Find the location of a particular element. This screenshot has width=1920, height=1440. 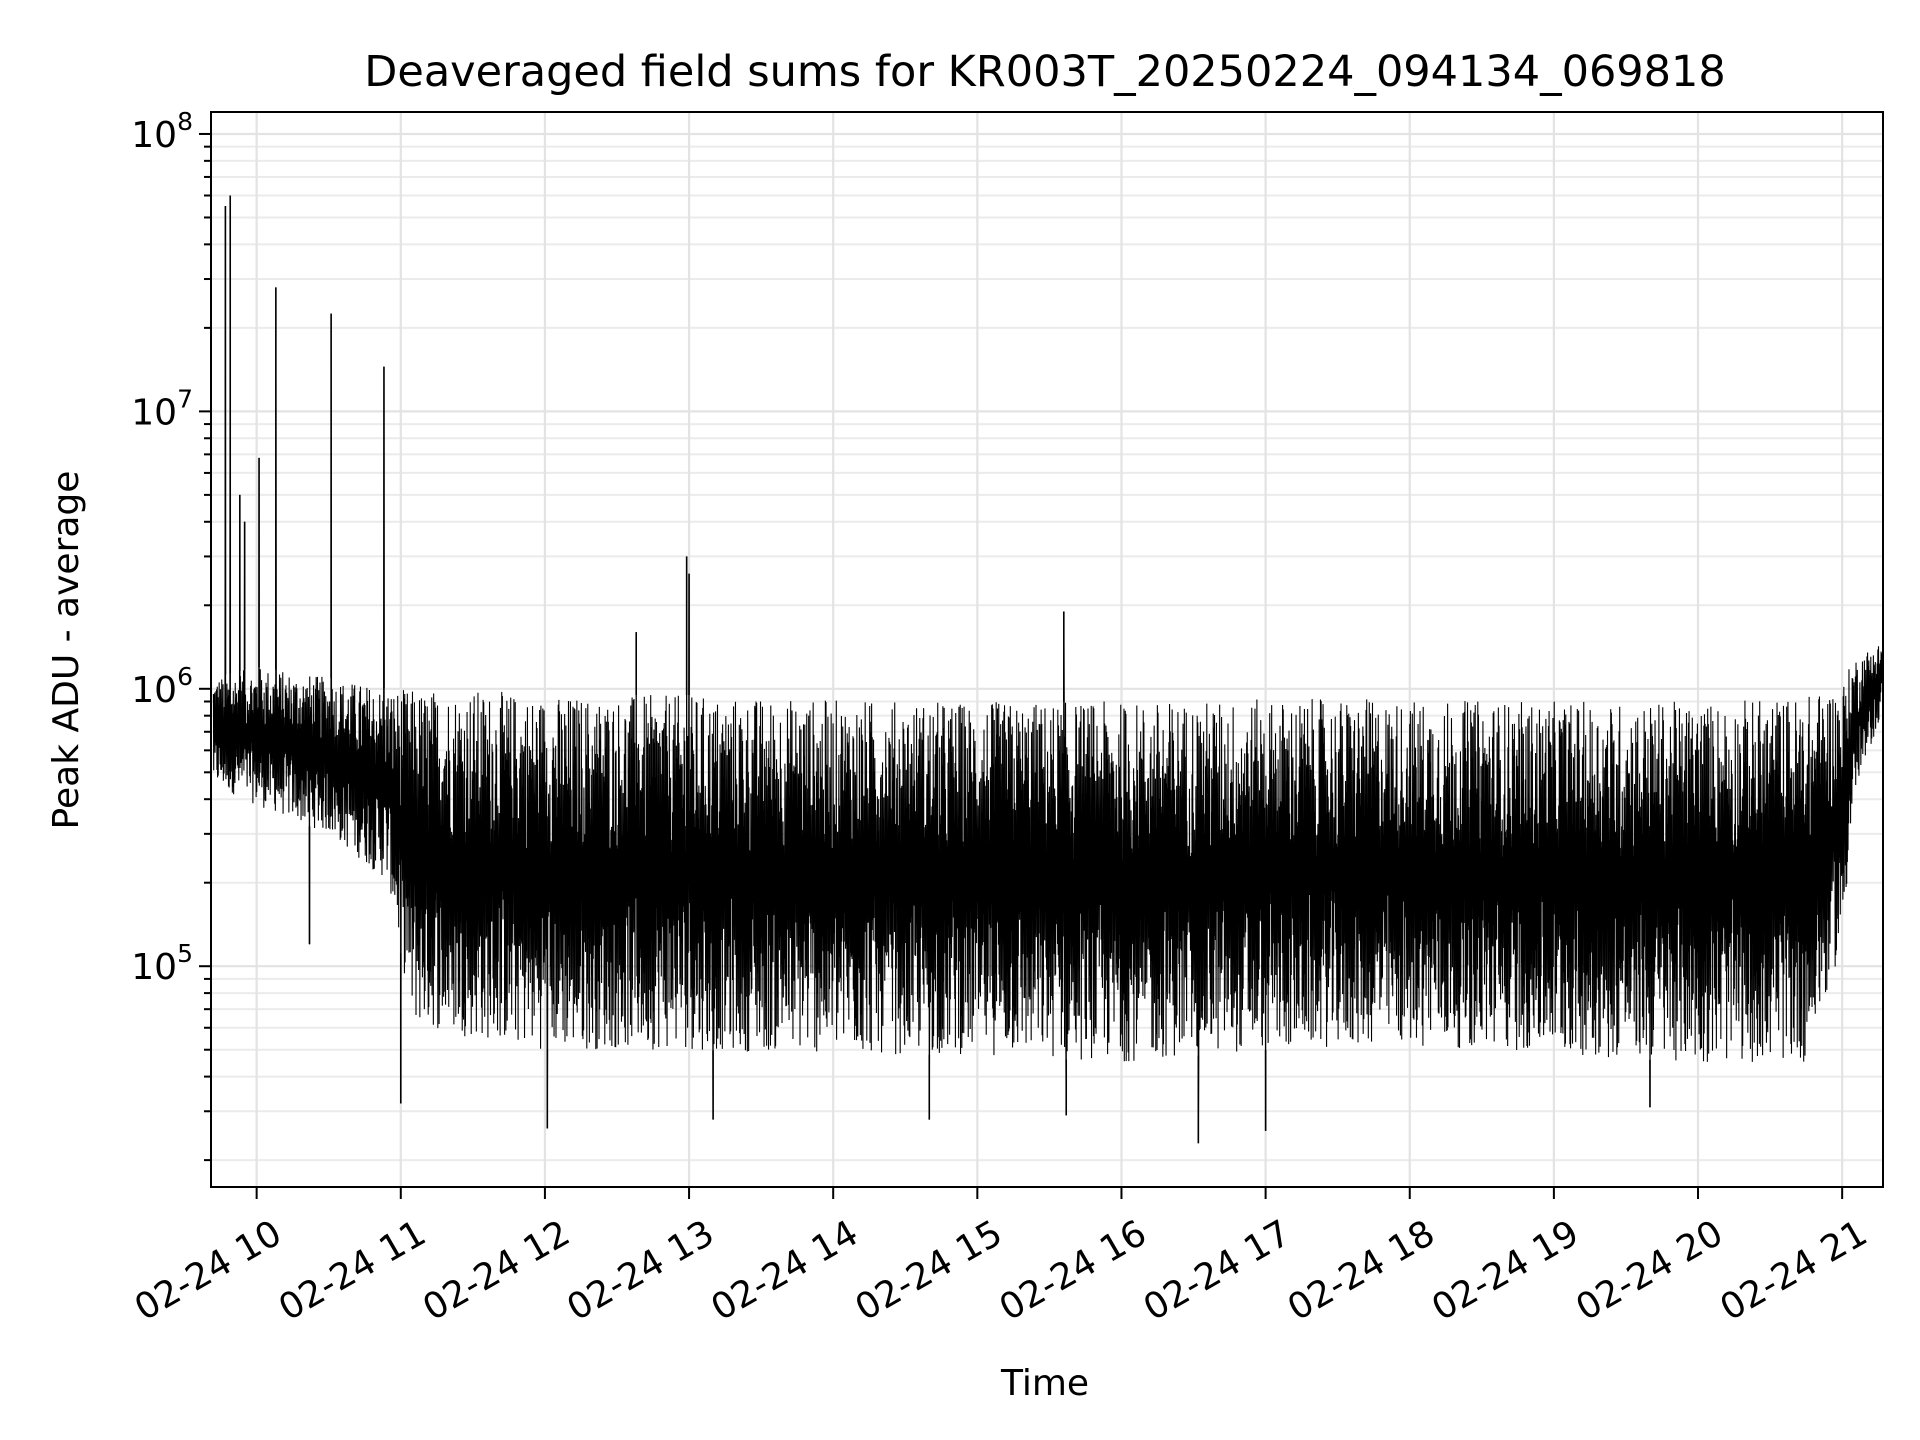

y-tick-exponent: 6 is located at coordinates (185, 676).